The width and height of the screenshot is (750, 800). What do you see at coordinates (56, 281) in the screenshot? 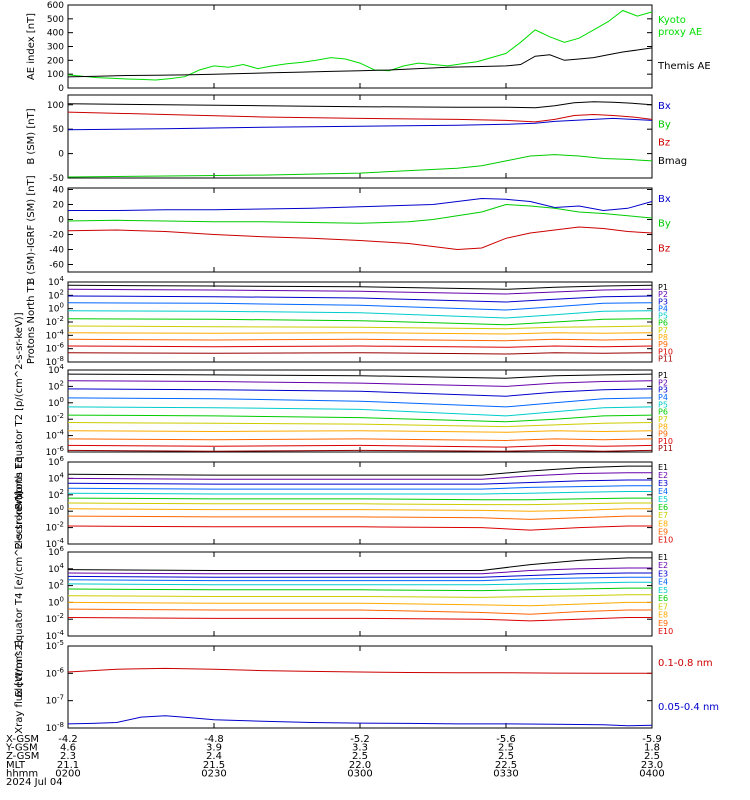
I see `y-tick-label: 10⁴` at bounding box center [56, 281].